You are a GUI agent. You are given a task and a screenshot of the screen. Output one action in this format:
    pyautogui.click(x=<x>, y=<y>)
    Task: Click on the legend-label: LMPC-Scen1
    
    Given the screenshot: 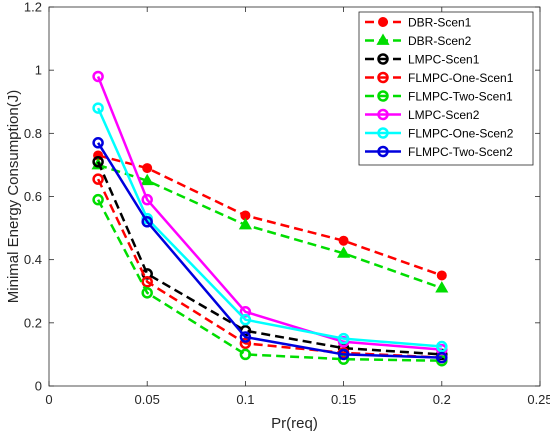 What is the action you would take?
    pyautogui.click(x=444, y=60)
    